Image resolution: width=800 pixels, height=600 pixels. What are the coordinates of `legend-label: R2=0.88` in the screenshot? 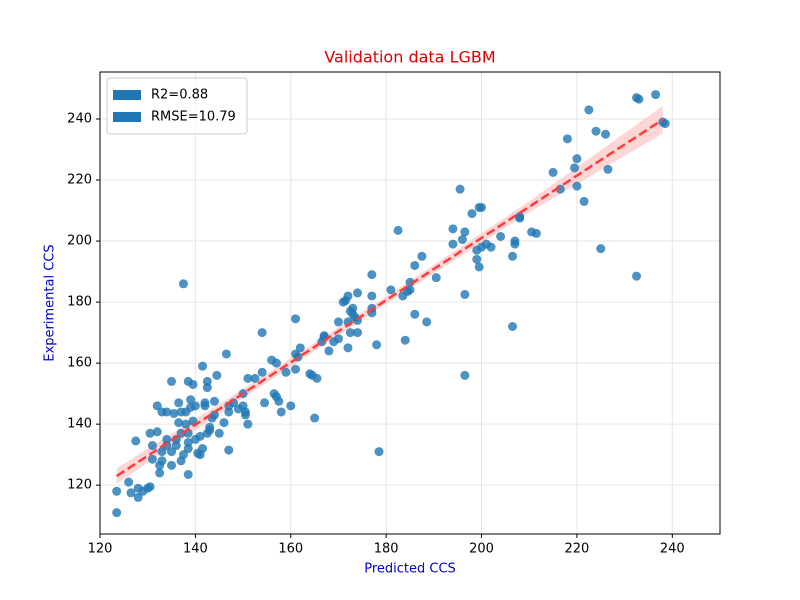 It's located at (179, 95).